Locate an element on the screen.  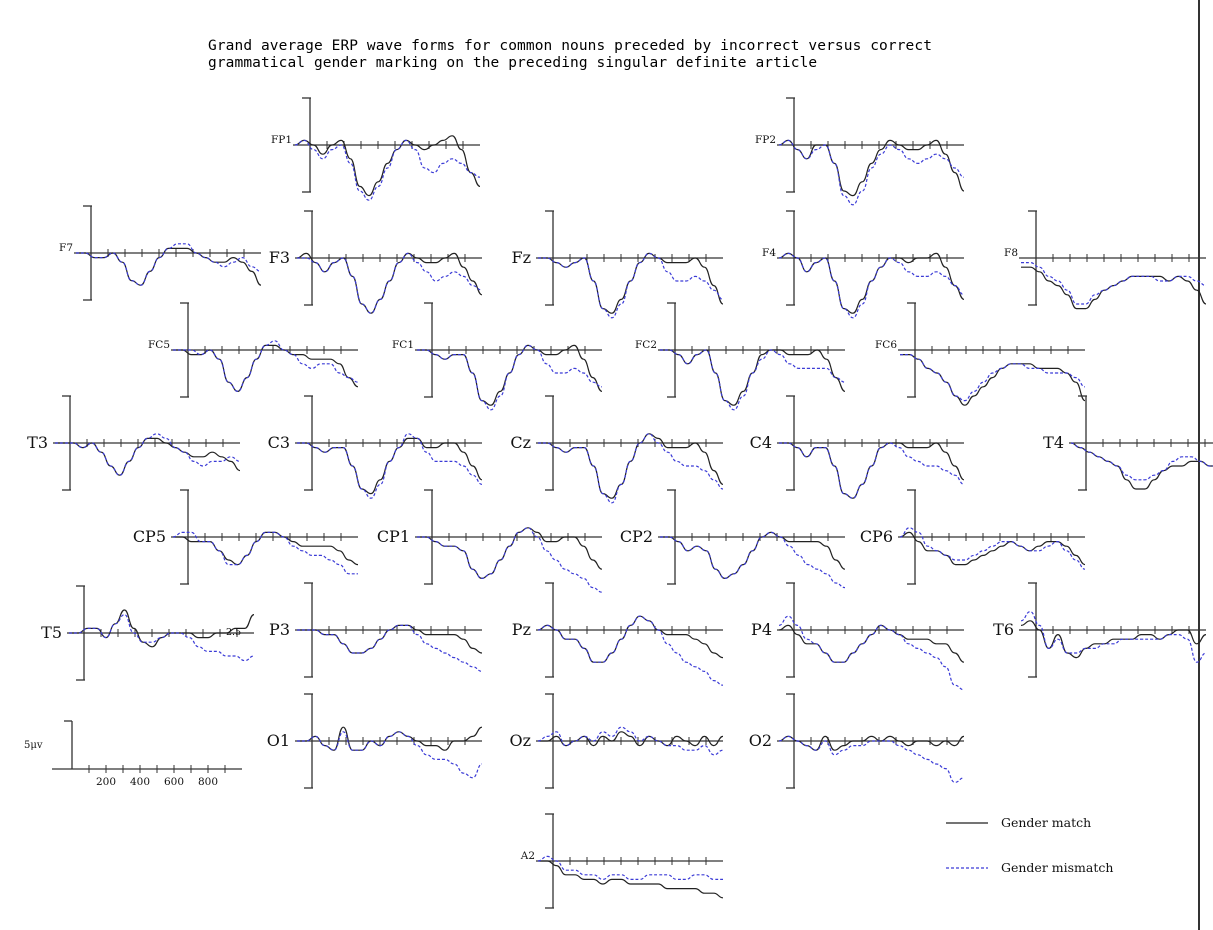
wave-gender-mismatch-o1 is located at coordinates (390, 755).